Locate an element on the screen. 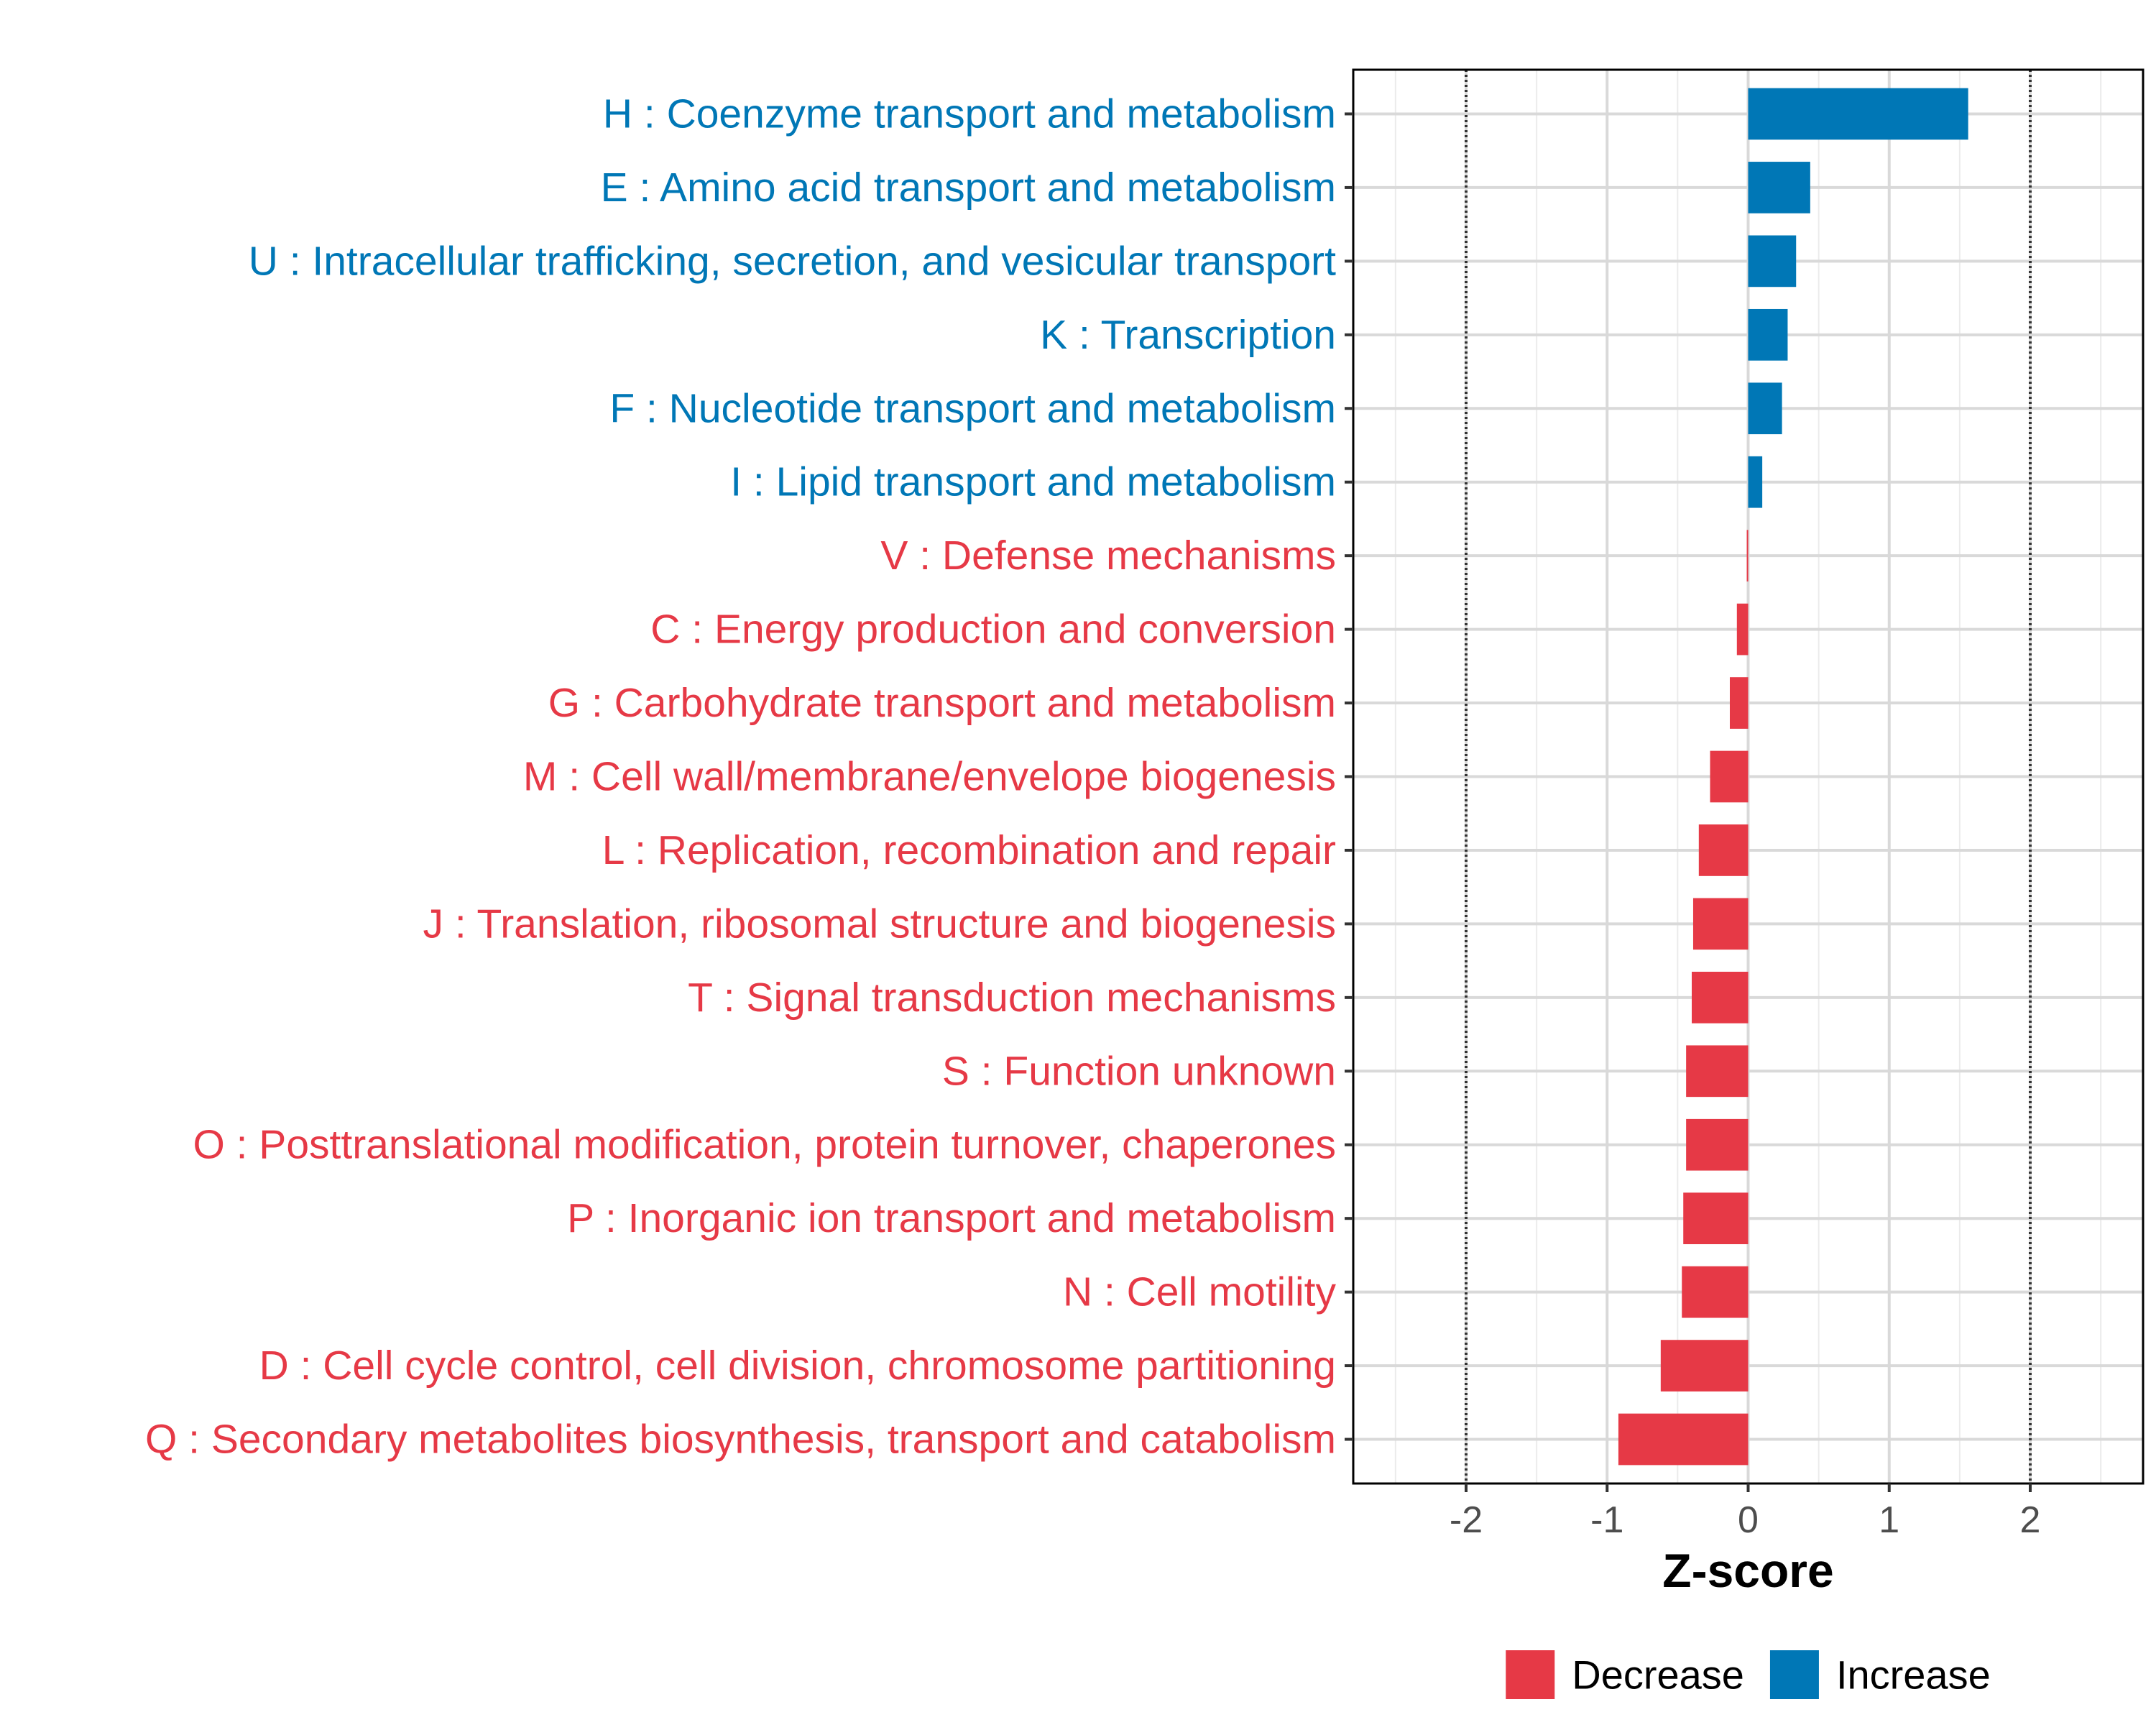 This screenshot has width=2156, height=1725. x-tick-label: -2 is located at coordinates (1466, 1520).